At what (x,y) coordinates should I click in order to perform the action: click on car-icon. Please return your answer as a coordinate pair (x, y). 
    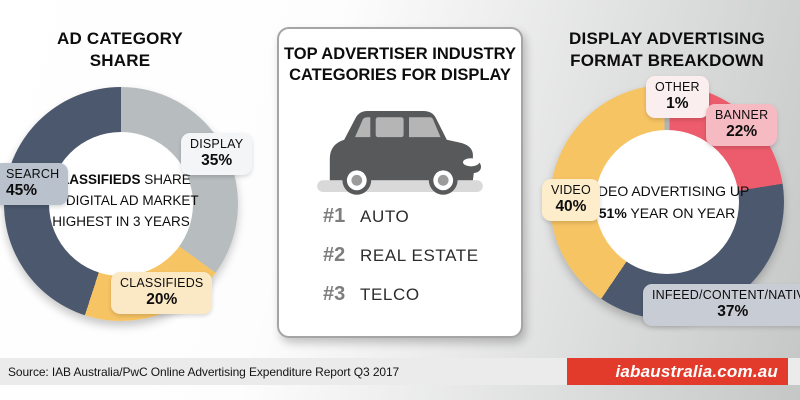
    Looking at the image, I should click on (400, 152).